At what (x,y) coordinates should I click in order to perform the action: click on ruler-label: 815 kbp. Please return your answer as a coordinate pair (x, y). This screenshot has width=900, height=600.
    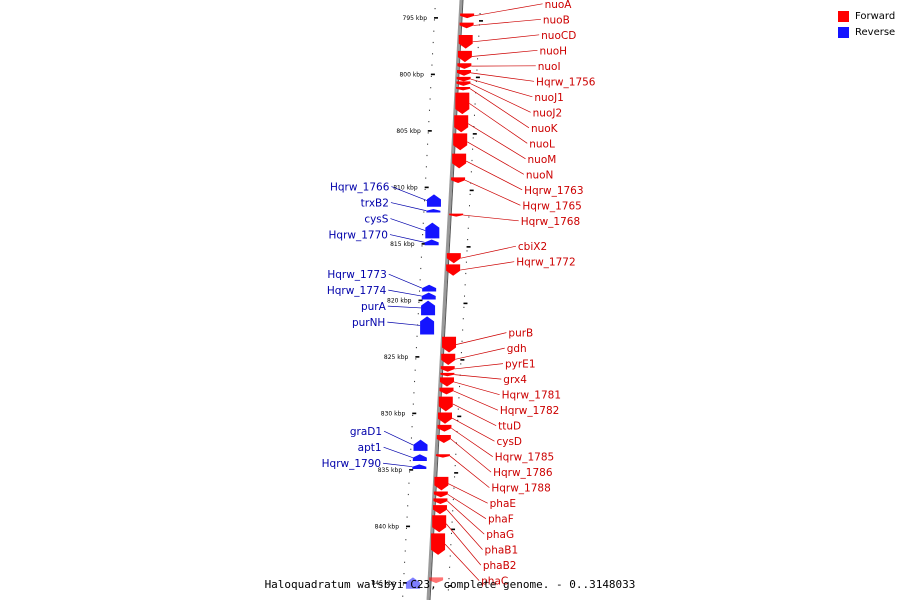
    Looking at the image, I should click on (402, 244).